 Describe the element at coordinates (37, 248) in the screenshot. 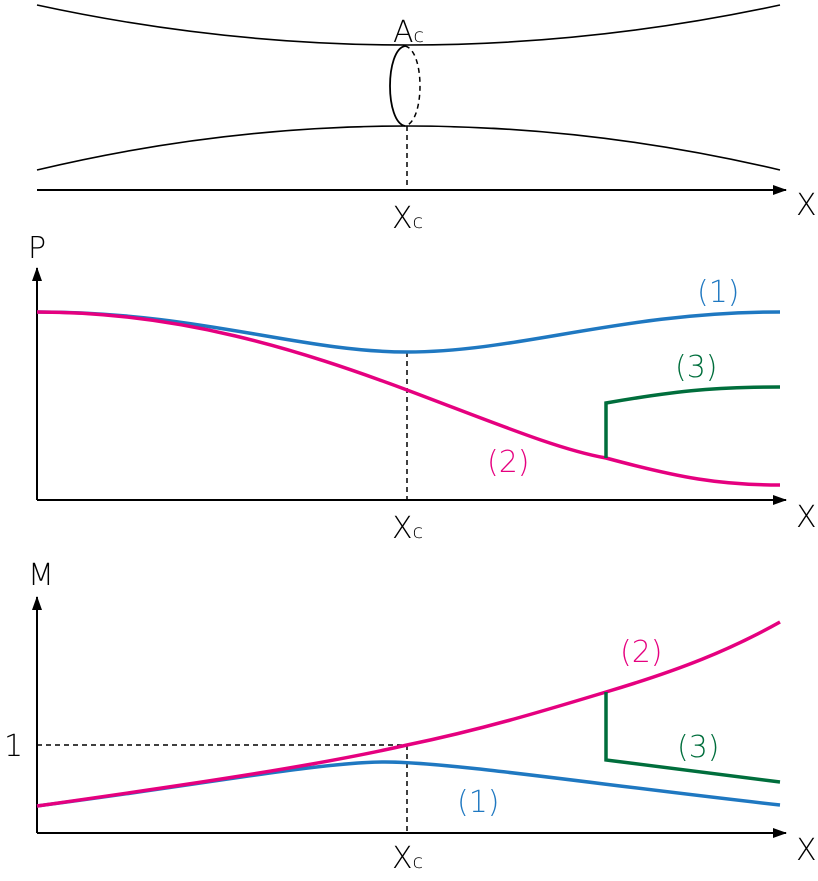

I see `y-axis-label: P` at that location.